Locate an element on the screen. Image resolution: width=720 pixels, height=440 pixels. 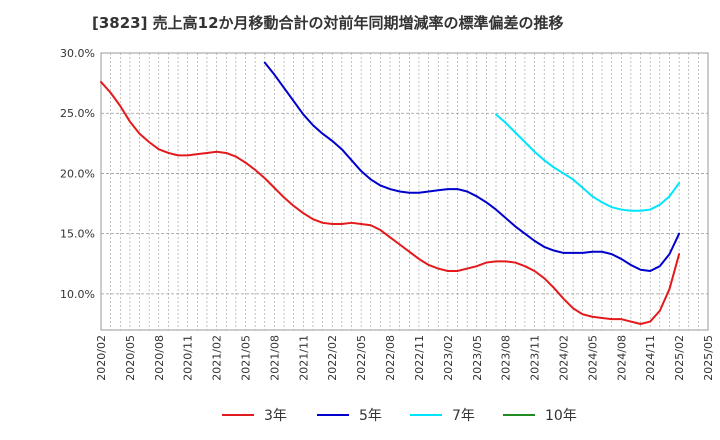
x-tick-label: 2020/08 is located at coordinates (159, 358).